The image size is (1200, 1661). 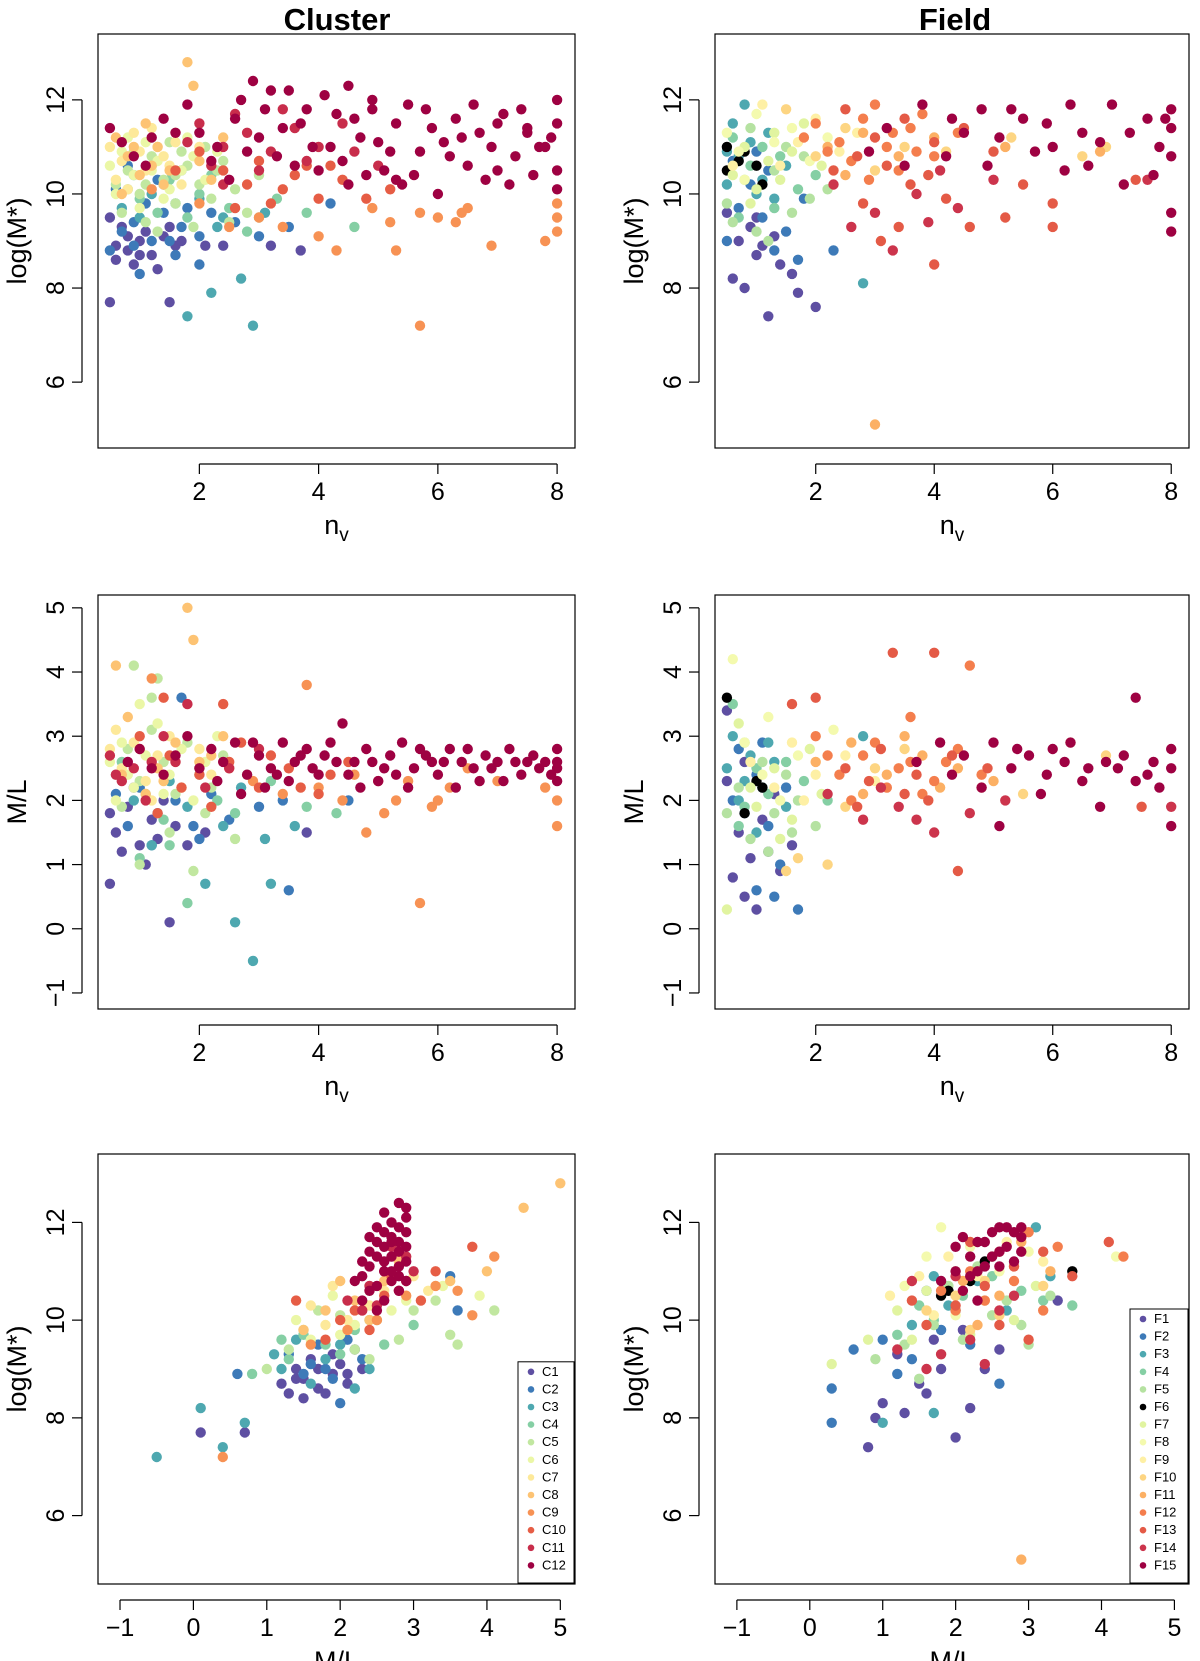 I want to click on legend-label: C9, so click(x=550, y=1512).